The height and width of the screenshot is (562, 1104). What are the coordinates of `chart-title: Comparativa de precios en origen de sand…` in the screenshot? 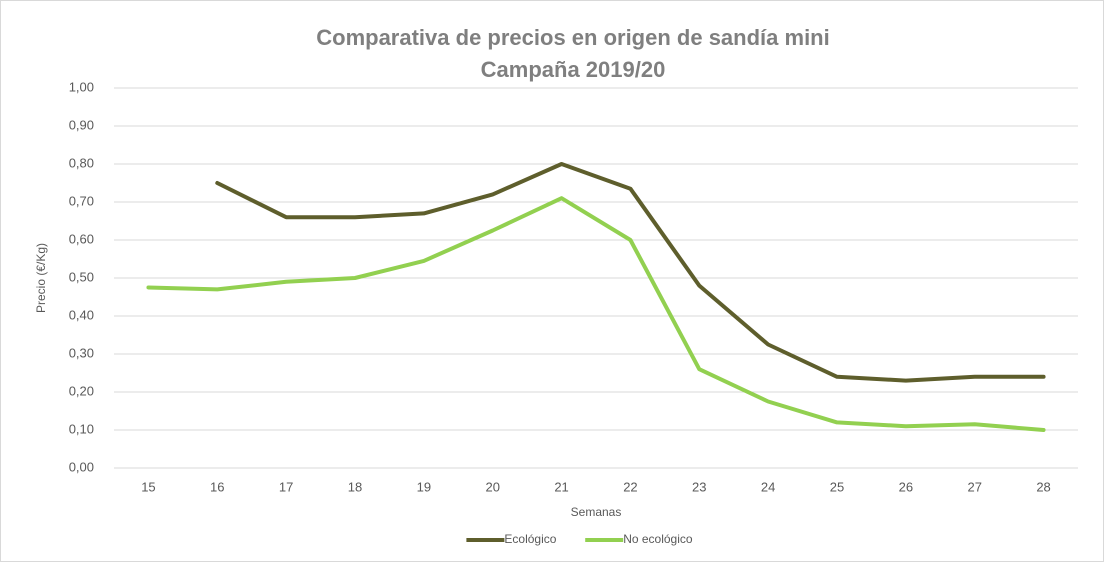 It's located at (572, 37).